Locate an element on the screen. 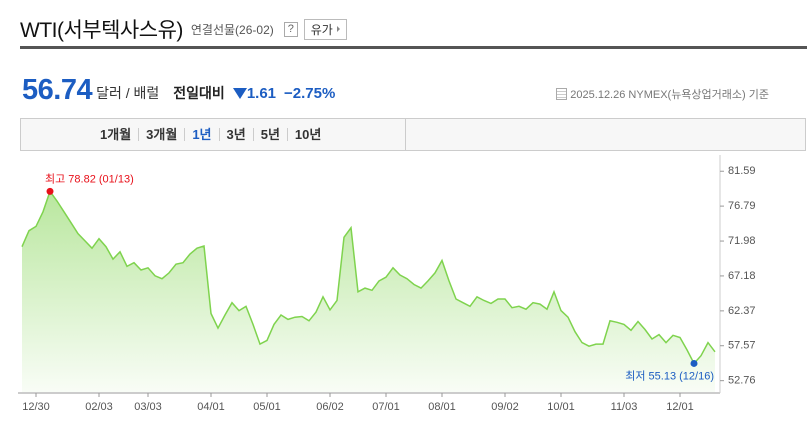  period-tab: 10년 is located at coordinates (307, 134).